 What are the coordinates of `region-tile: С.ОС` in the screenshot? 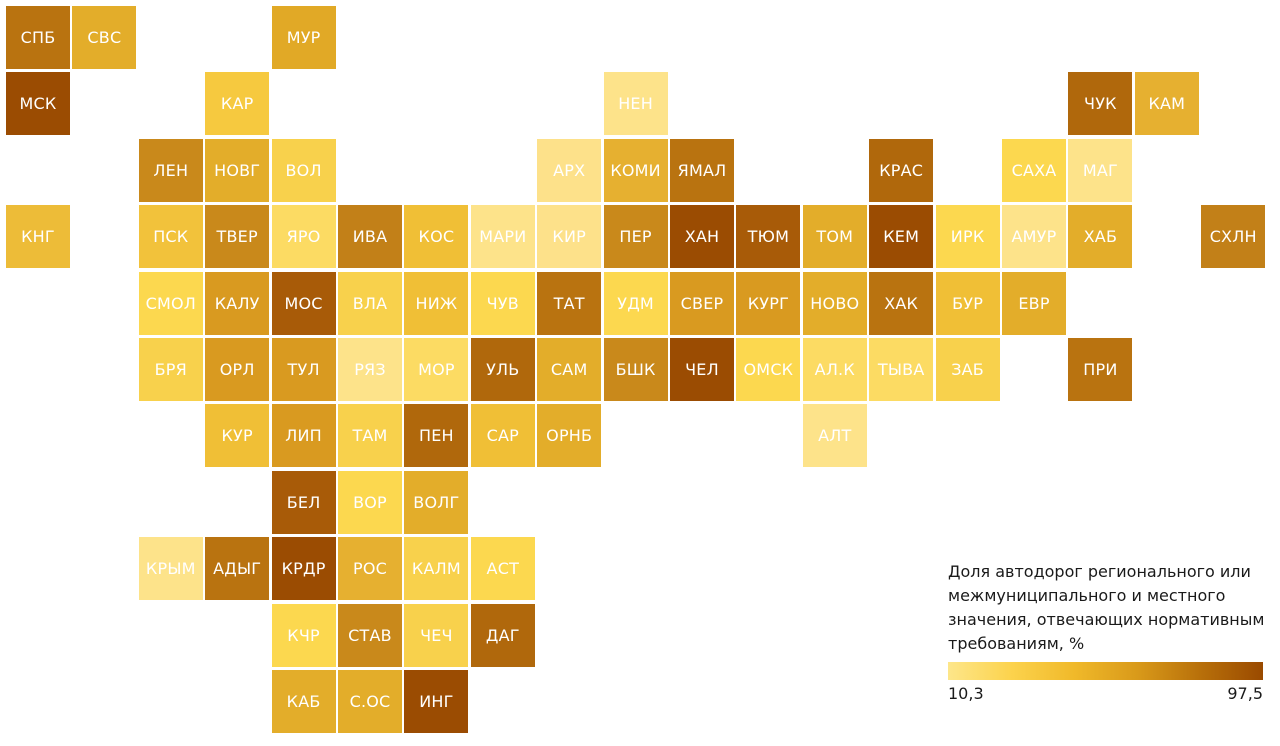 It's located at (370, 701).